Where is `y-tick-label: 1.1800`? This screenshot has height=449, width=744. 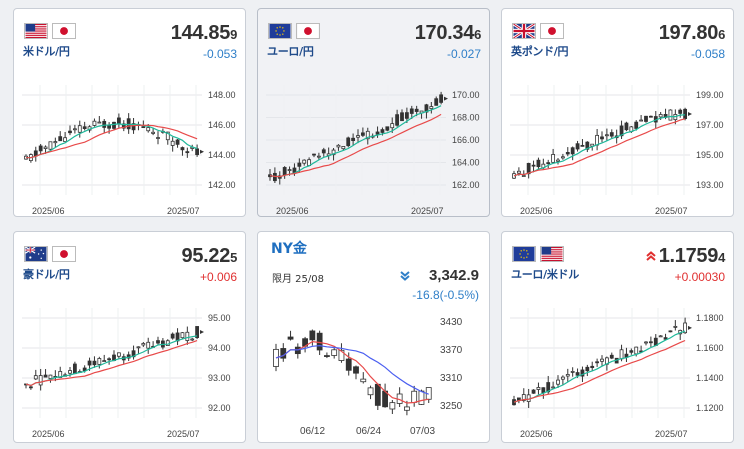 y-tick-label: 1.1800 is located at coordinates (710, 318).